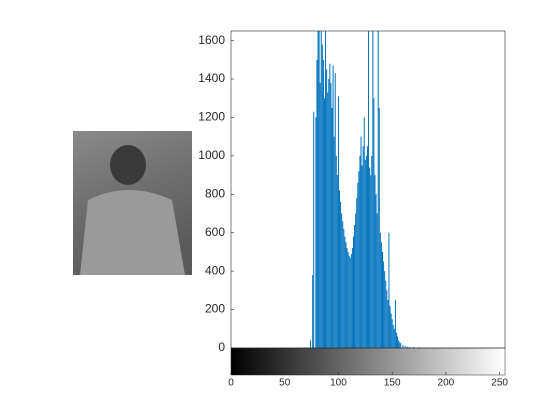  Describe the element at coordinates (211, 40) in the screenshot. I see `y-tick-label: 1600` at that location.